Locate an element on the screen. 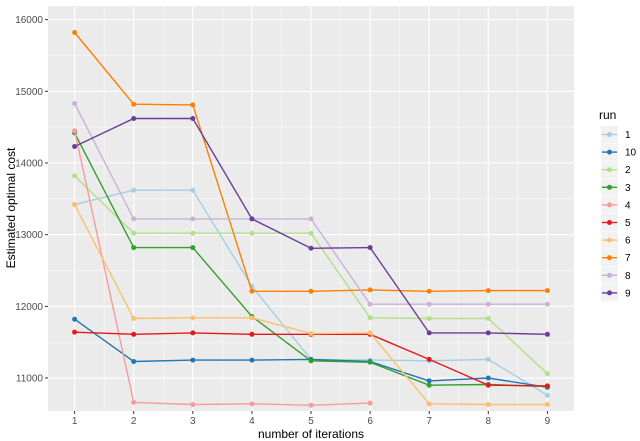 This screenshot has height=441, width=640. legend-item-run-4: 4 is located at coordinates (616, 205).